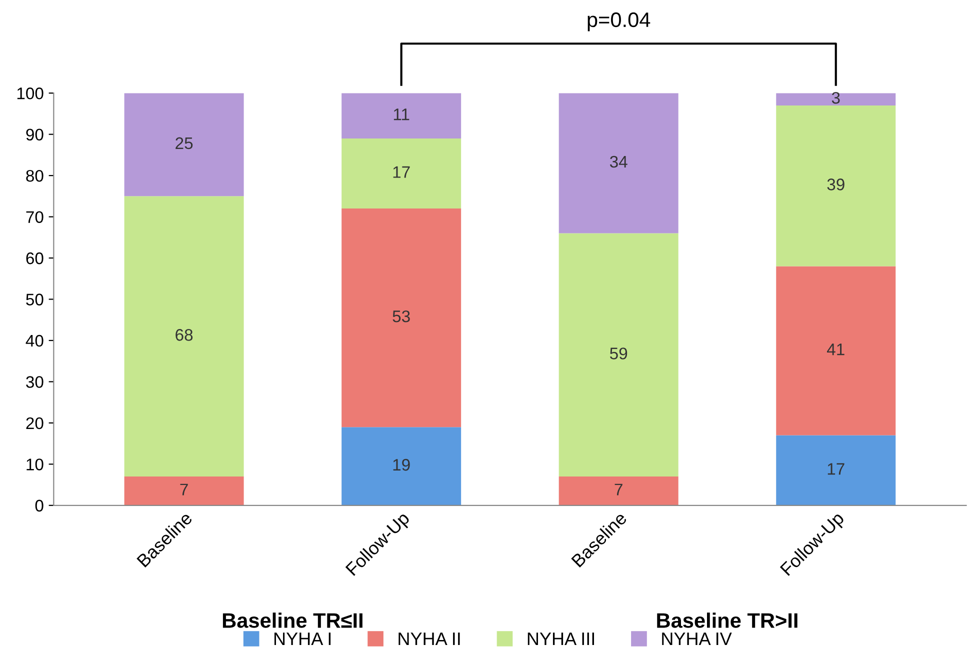 Image resolution: width=976 pixels, height=665 pixels. What do you see at coordinates (30, 94) in the screenshot?
I see `y-tick-label: 100` at bounding box center [30, 94].